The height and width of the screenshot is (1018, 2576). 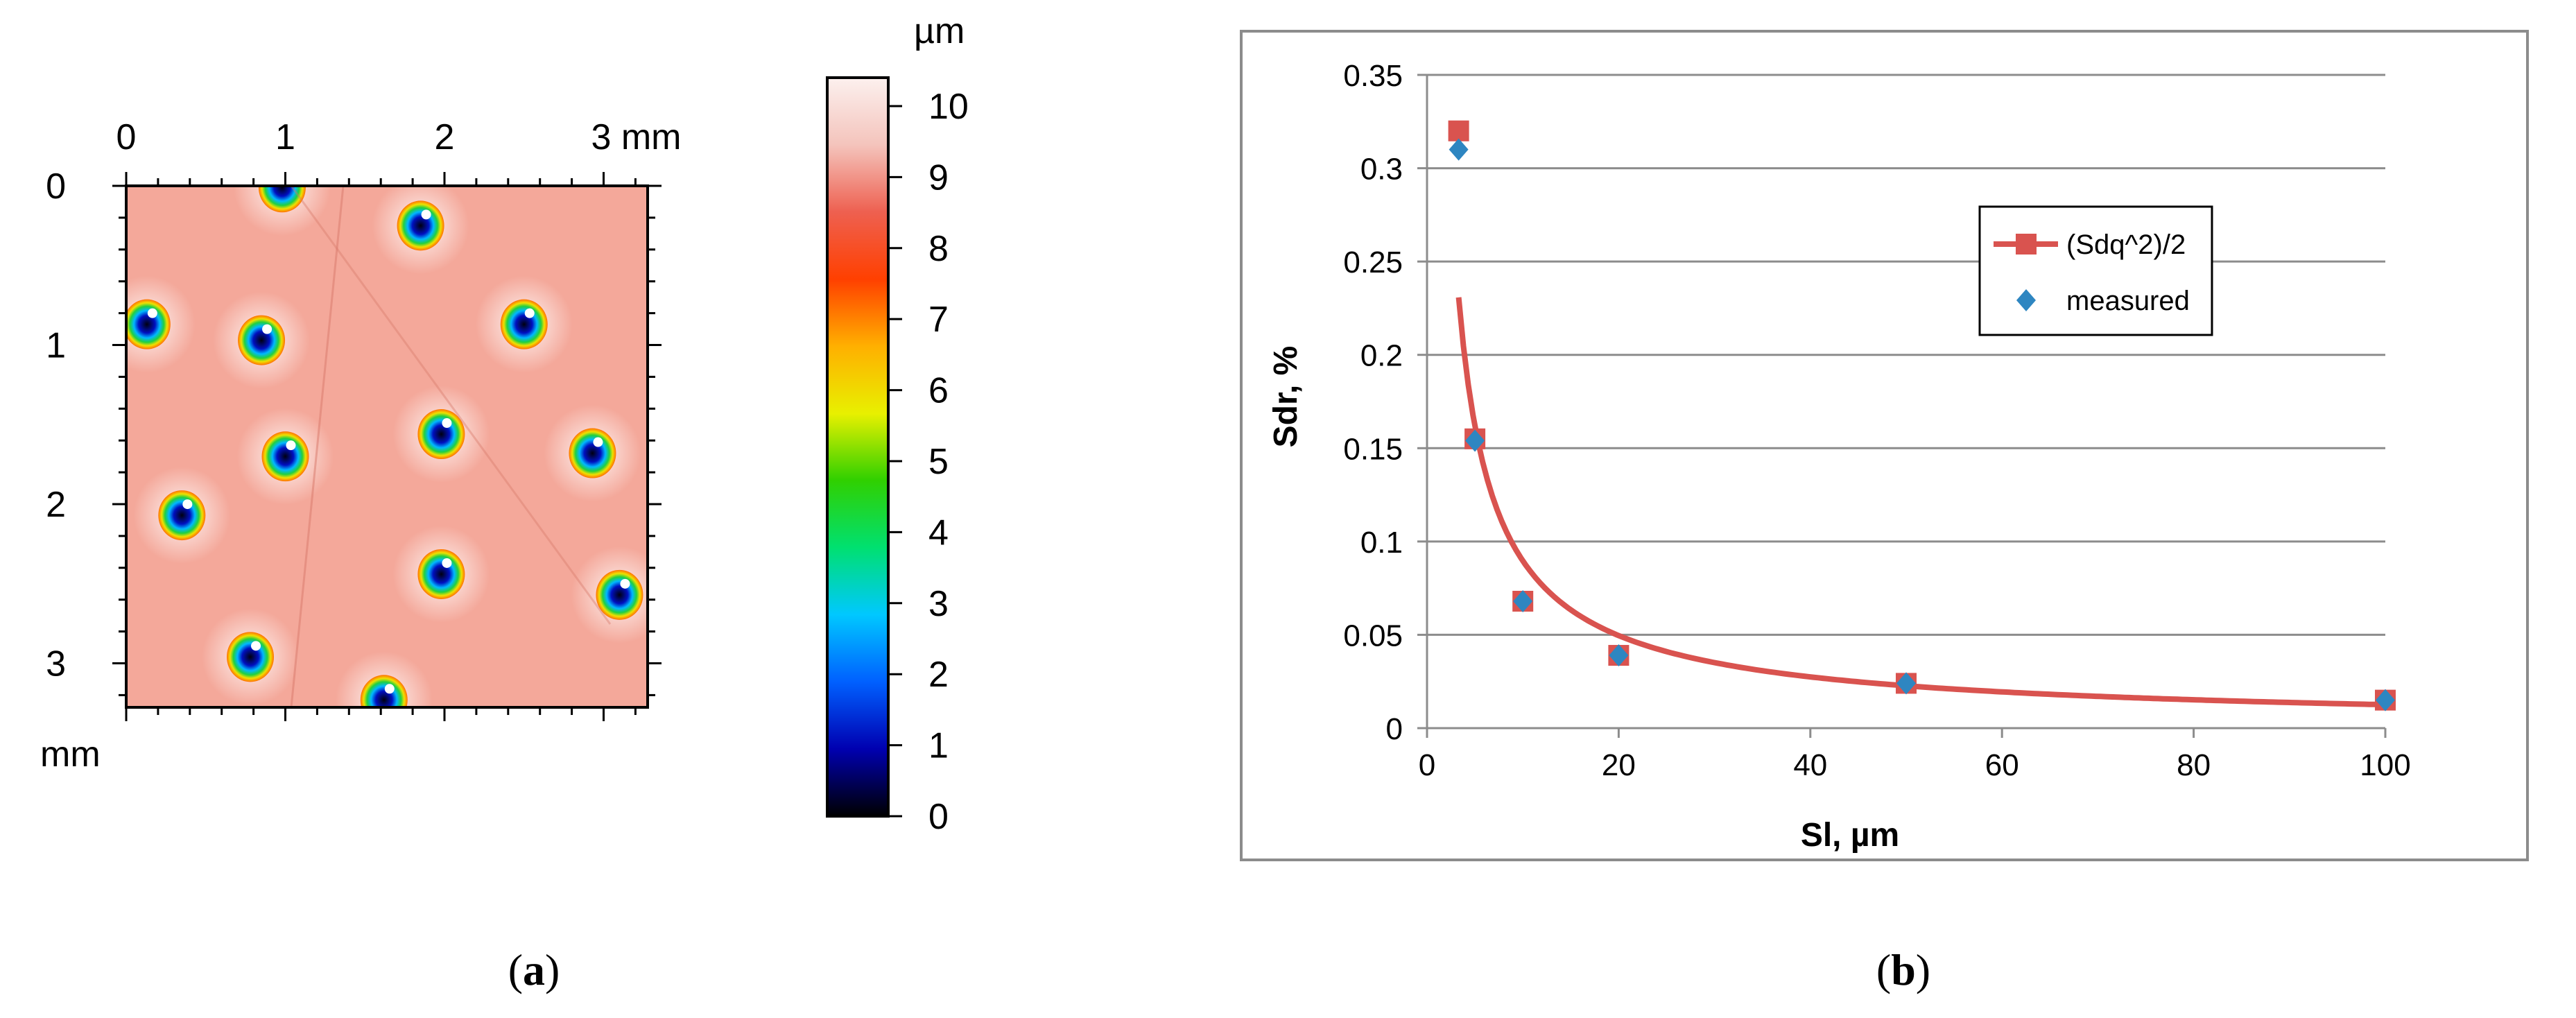 I want to click on y-tick-label: 0.15, so click(x=1373, y=449).